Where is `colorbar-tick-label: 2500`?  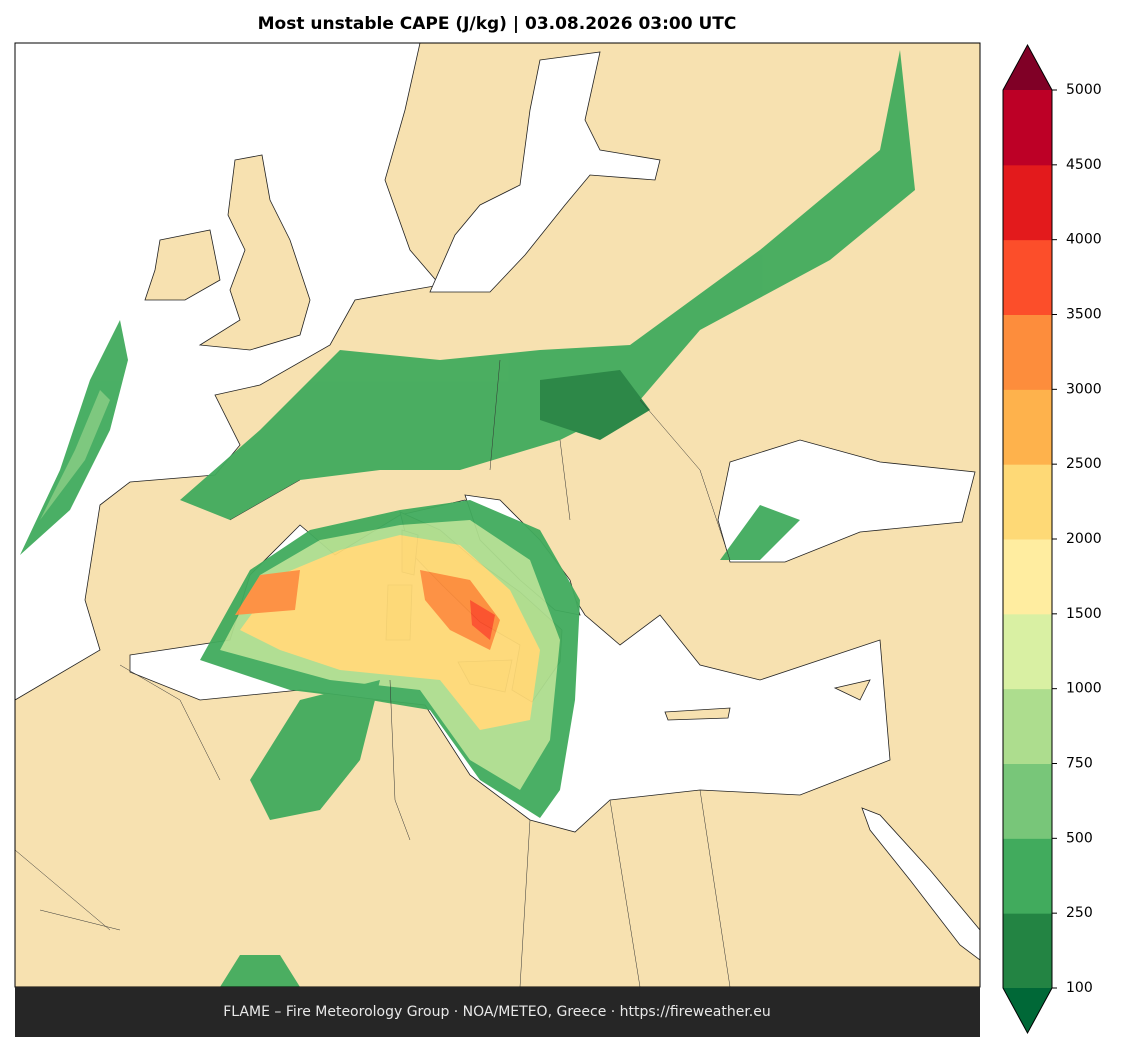 colorbar-tick-label: 2500 is located at coordinates (1084, 464).